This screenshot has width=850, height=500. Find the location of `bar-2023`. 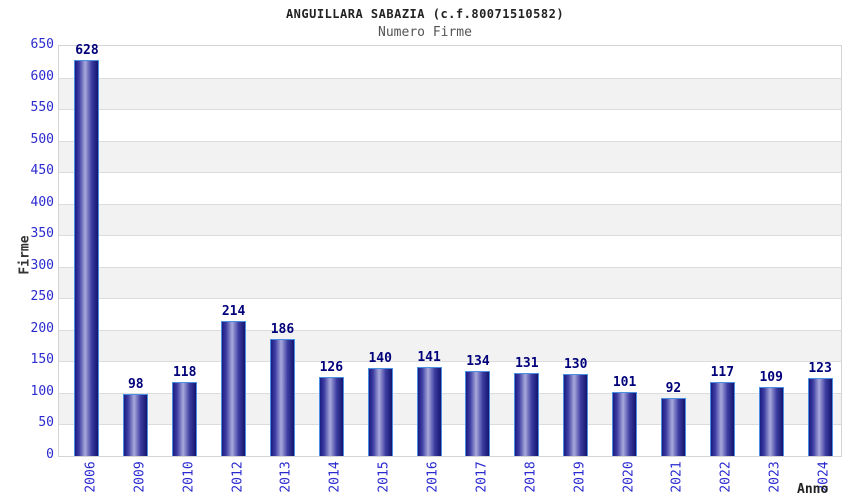

bar-2023 is located at coordinates (771, 421).